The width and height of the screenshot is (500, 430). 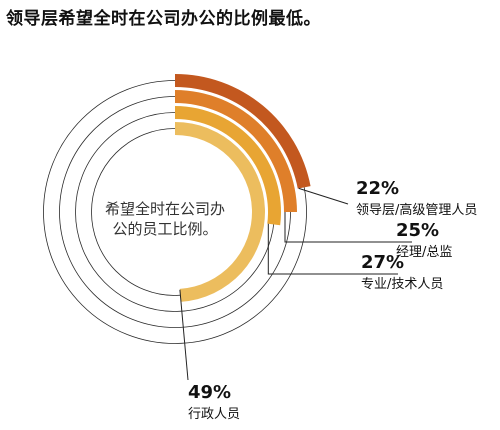 What do you see at coordinates (382, 262) in the screenshot?
I see `data-label-value: 27%` at bounding box center [382, 262].